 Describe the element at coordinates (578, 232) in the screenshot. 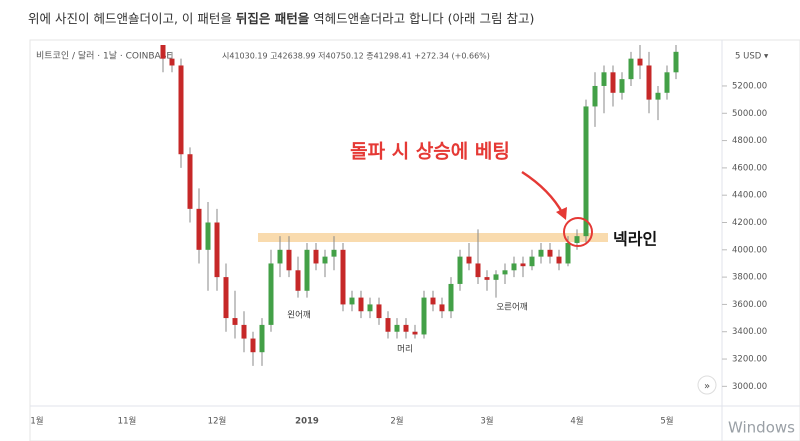

I see `breakout-circle` at that location.